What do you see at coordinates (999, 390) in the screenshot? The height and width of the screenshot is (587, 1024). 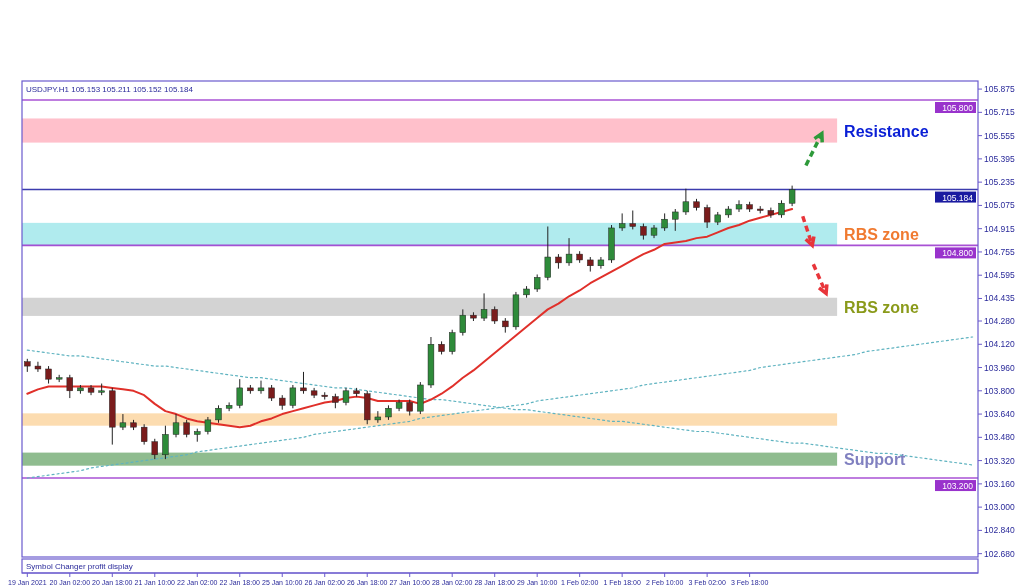 I see `y-tick-label: 103.800` at bounding box center [999, 390].